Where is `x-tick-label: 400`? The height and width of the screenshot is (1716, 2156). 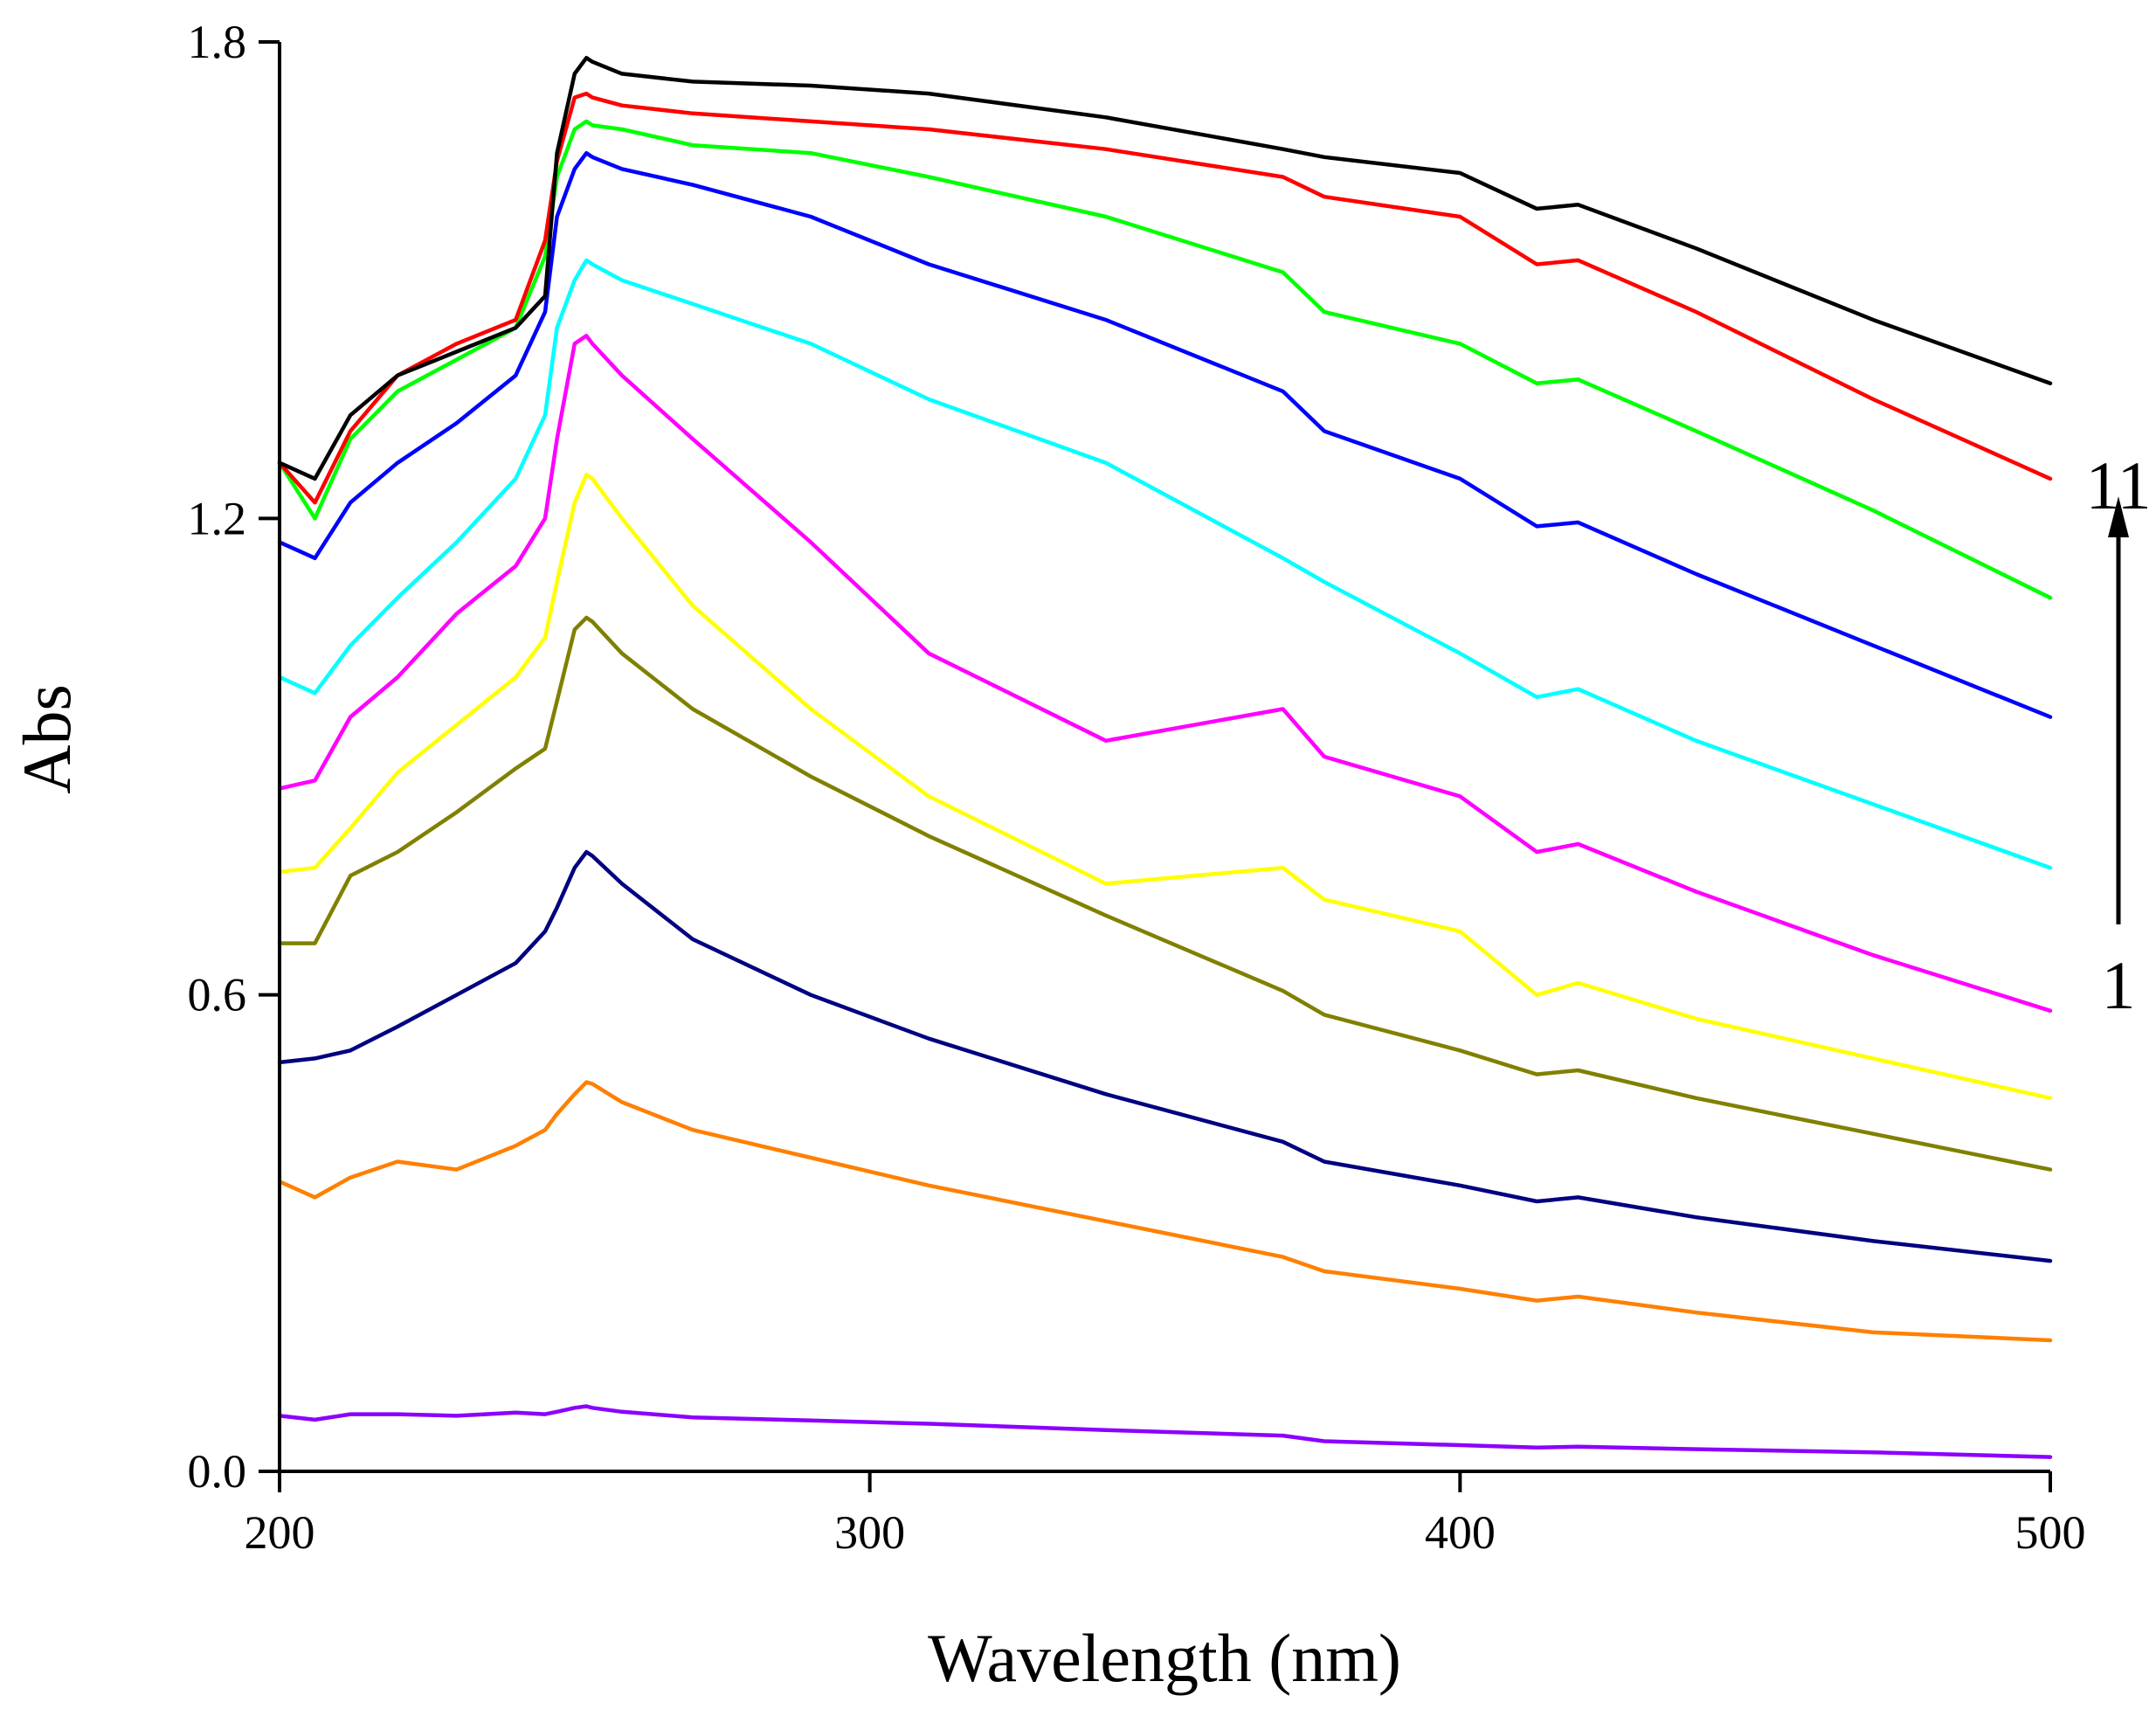 x-tick-label: 400 is located at coordinates (1460, 1532).